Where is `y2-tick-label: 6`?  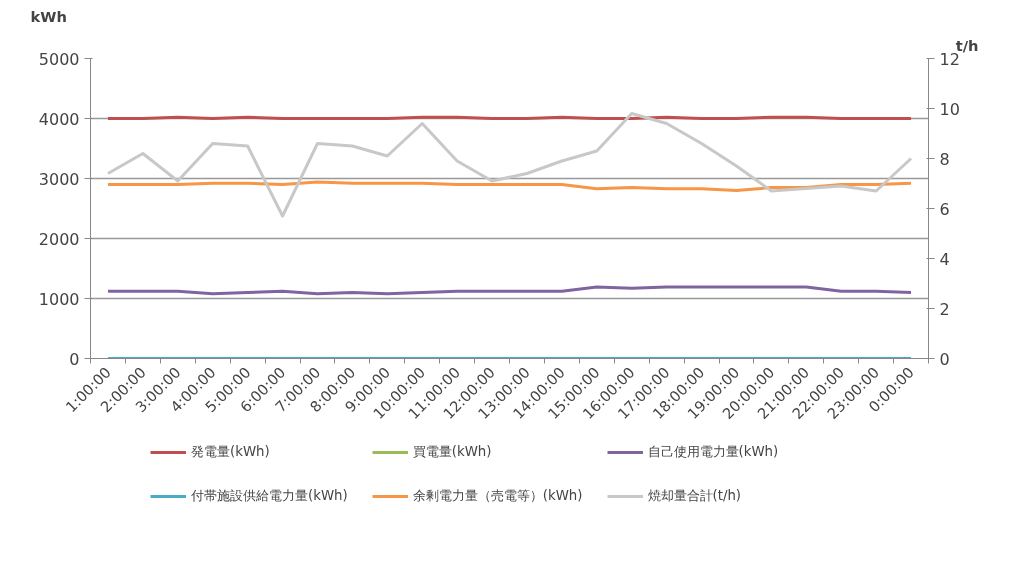
y2-tick-label: 6 is located at coordinates (944, 209).